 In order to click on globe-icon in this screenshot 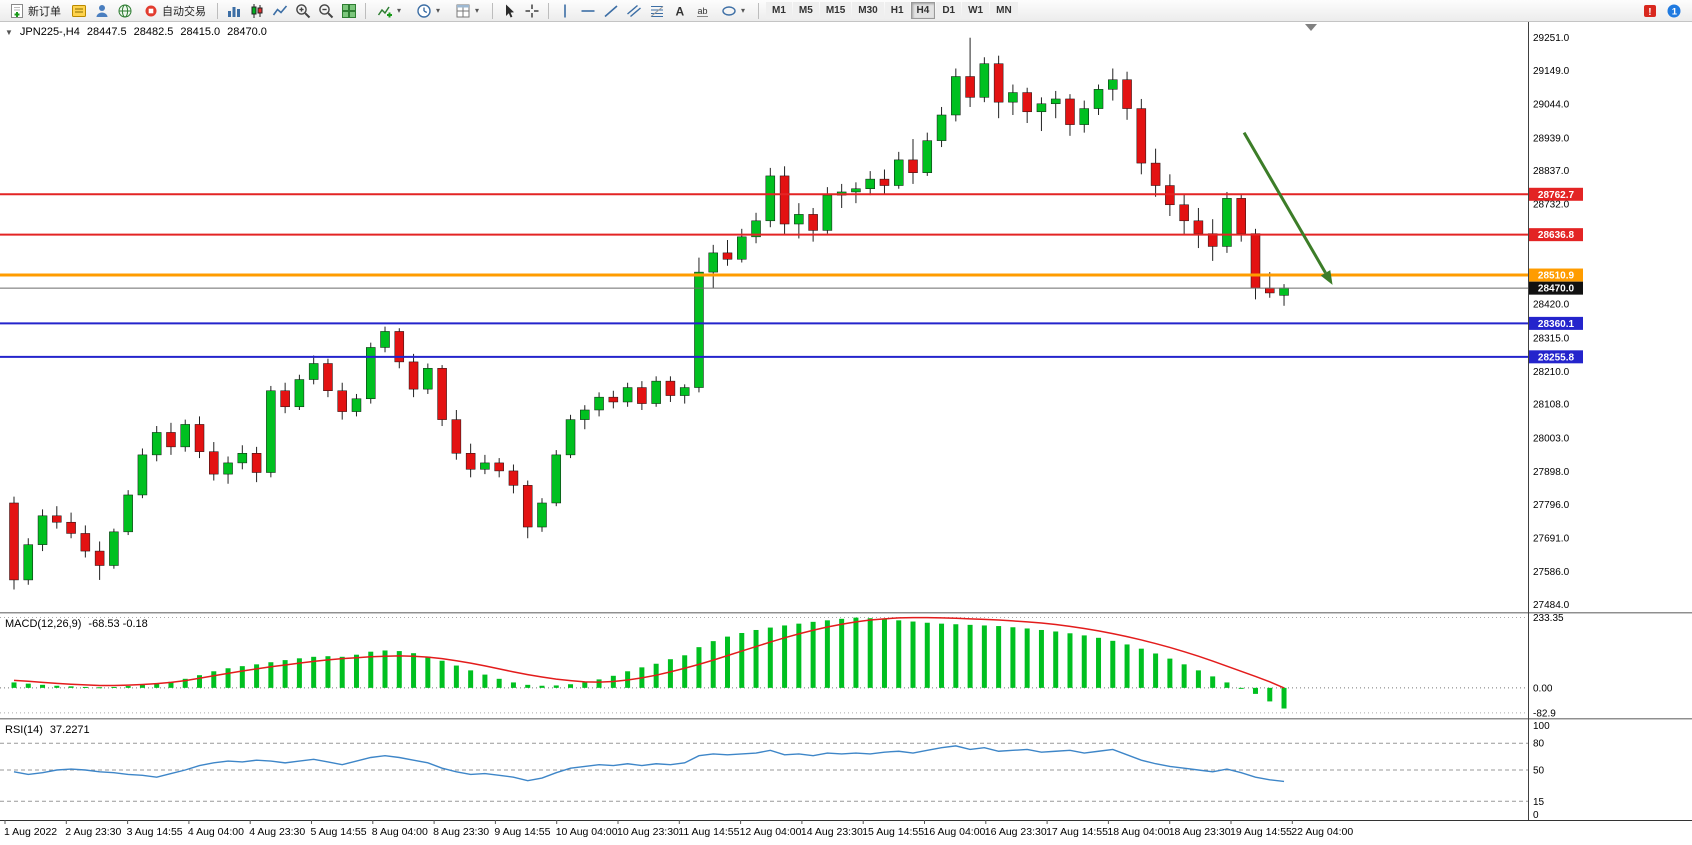, I will do `click(125, 10)`.